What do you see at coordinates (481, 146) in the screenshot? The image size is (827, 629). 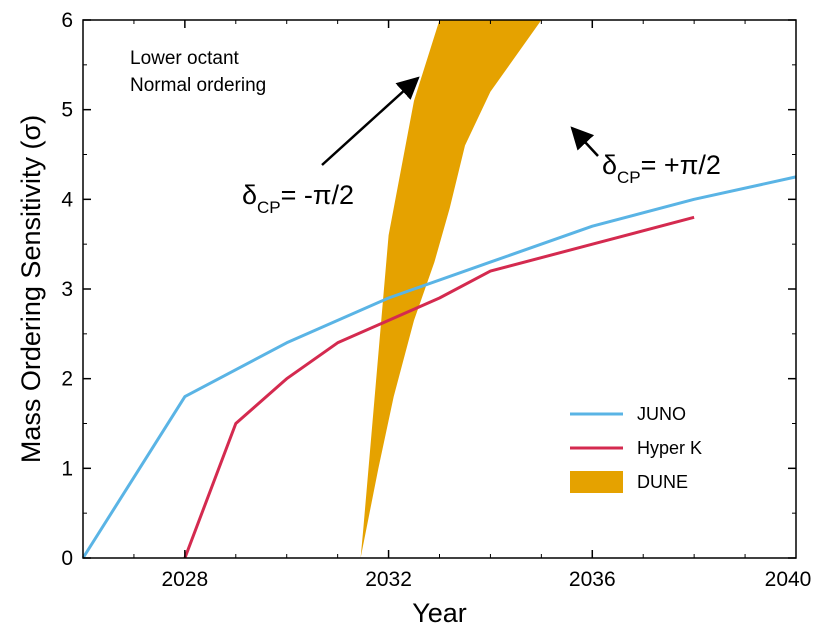 I see `dune-annotations: δCP= -π/2 δCP= +π/2` at bounding box center [481, 146].